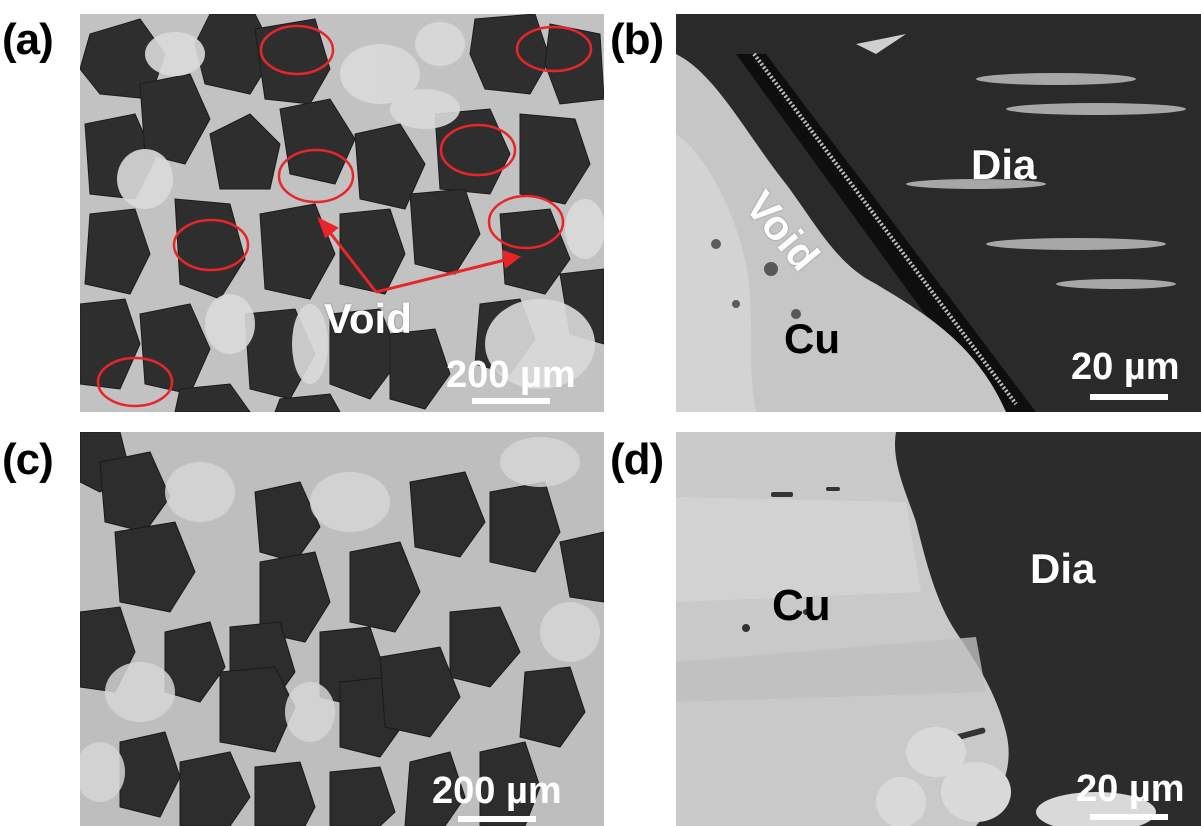  I want to click on diamond-label-b: Dia, so click(1004, 164).